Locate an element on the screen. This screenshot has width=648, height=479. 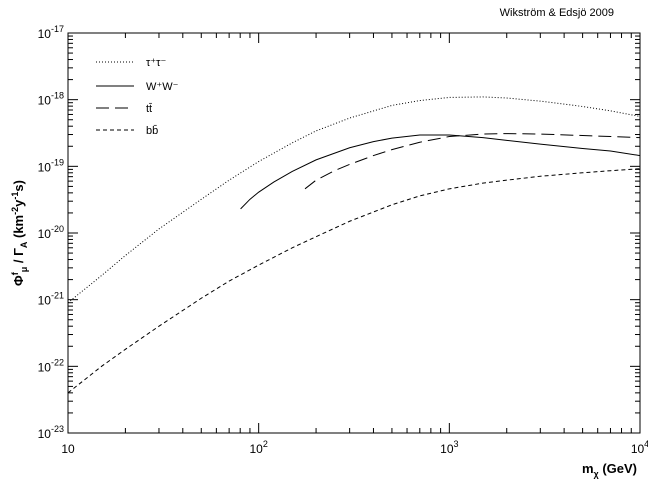
legend-label-3: tt̄ is located at coordinates (149, 109).